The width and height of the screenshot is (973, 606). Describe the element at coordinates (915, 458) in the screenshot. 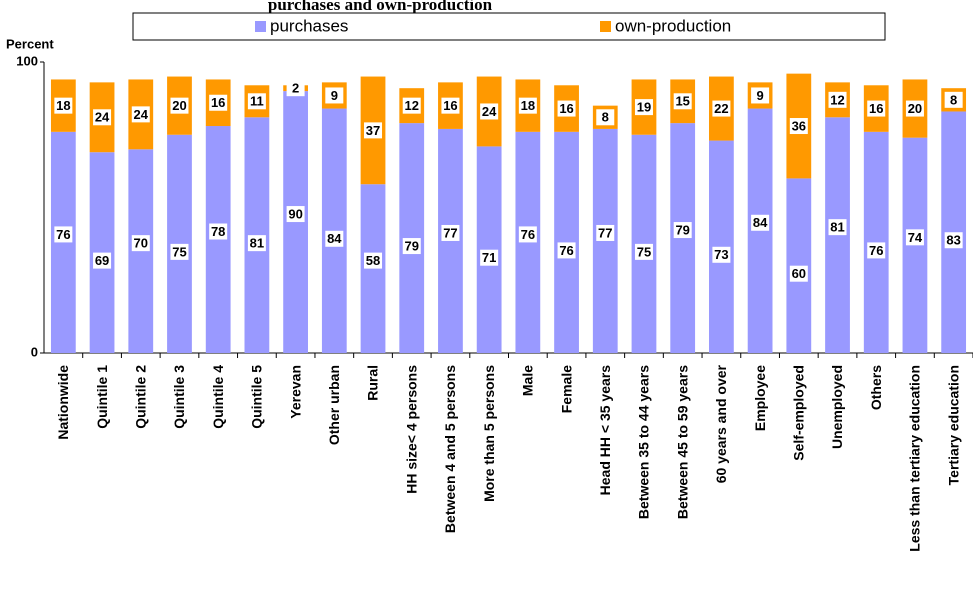

I see `x-tick-label: Less than tertiary education` at that location.